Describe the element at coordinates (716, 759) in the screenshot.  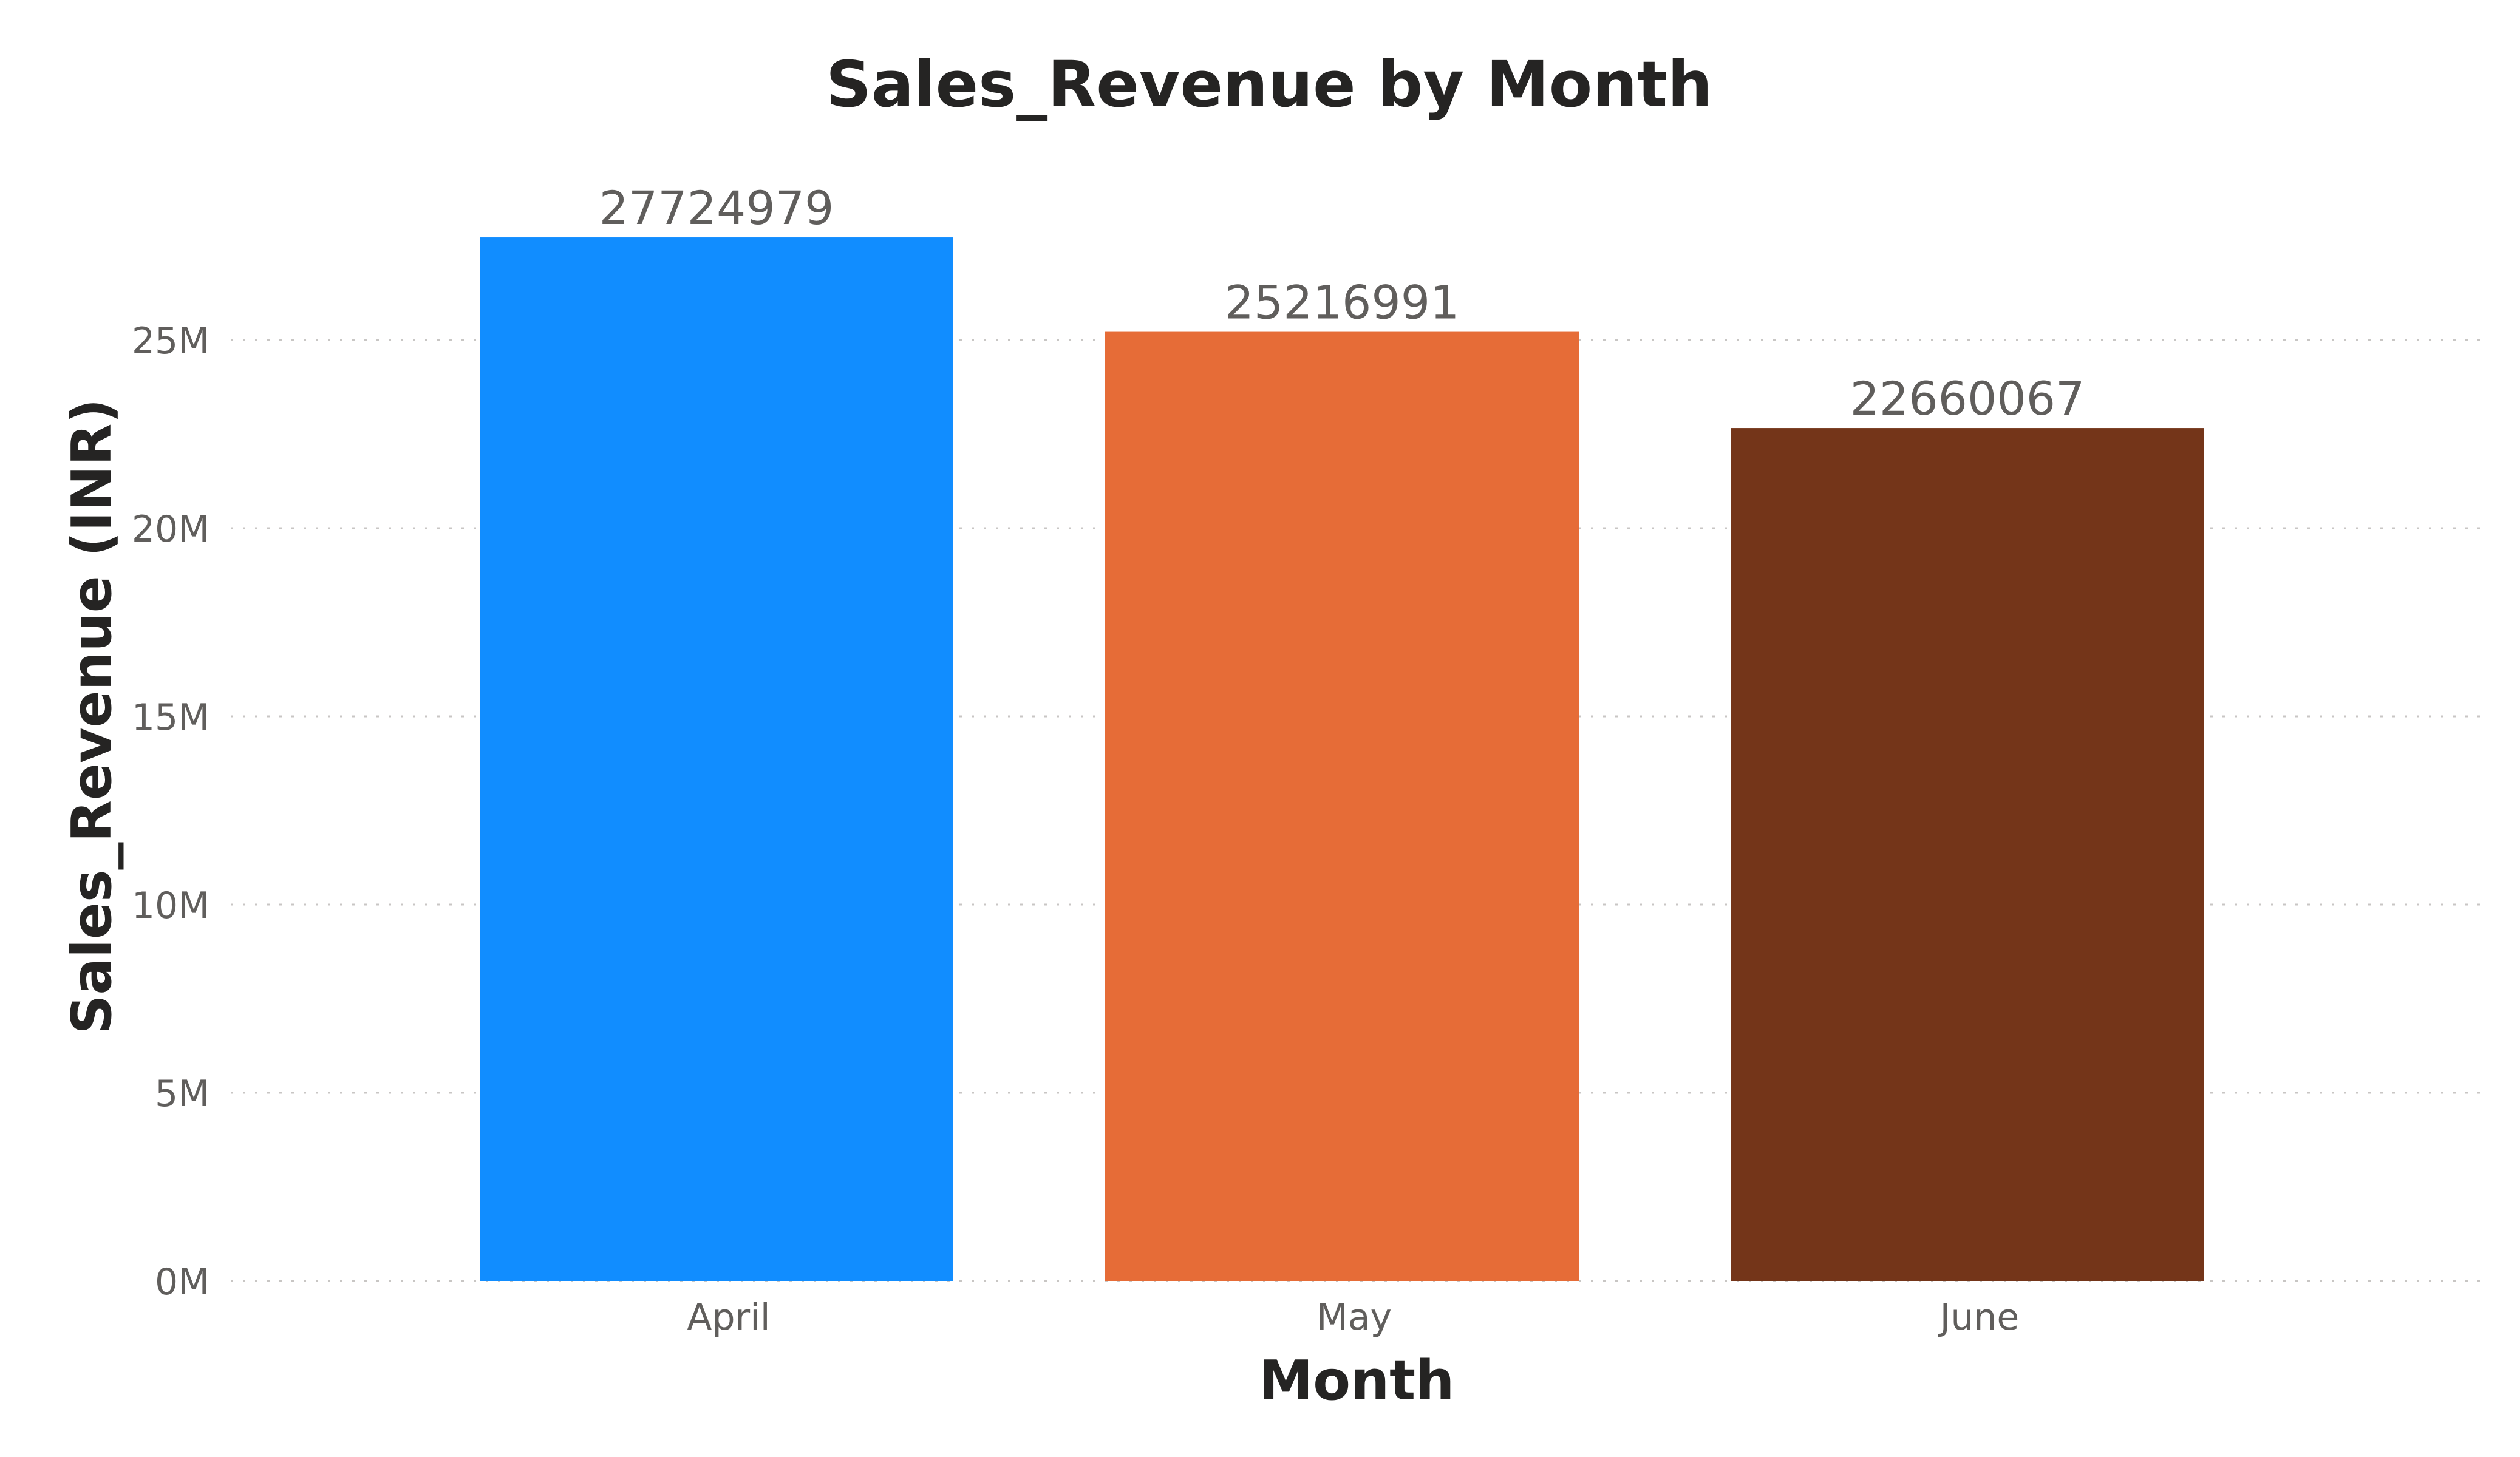
I see `bar-april` at that location.